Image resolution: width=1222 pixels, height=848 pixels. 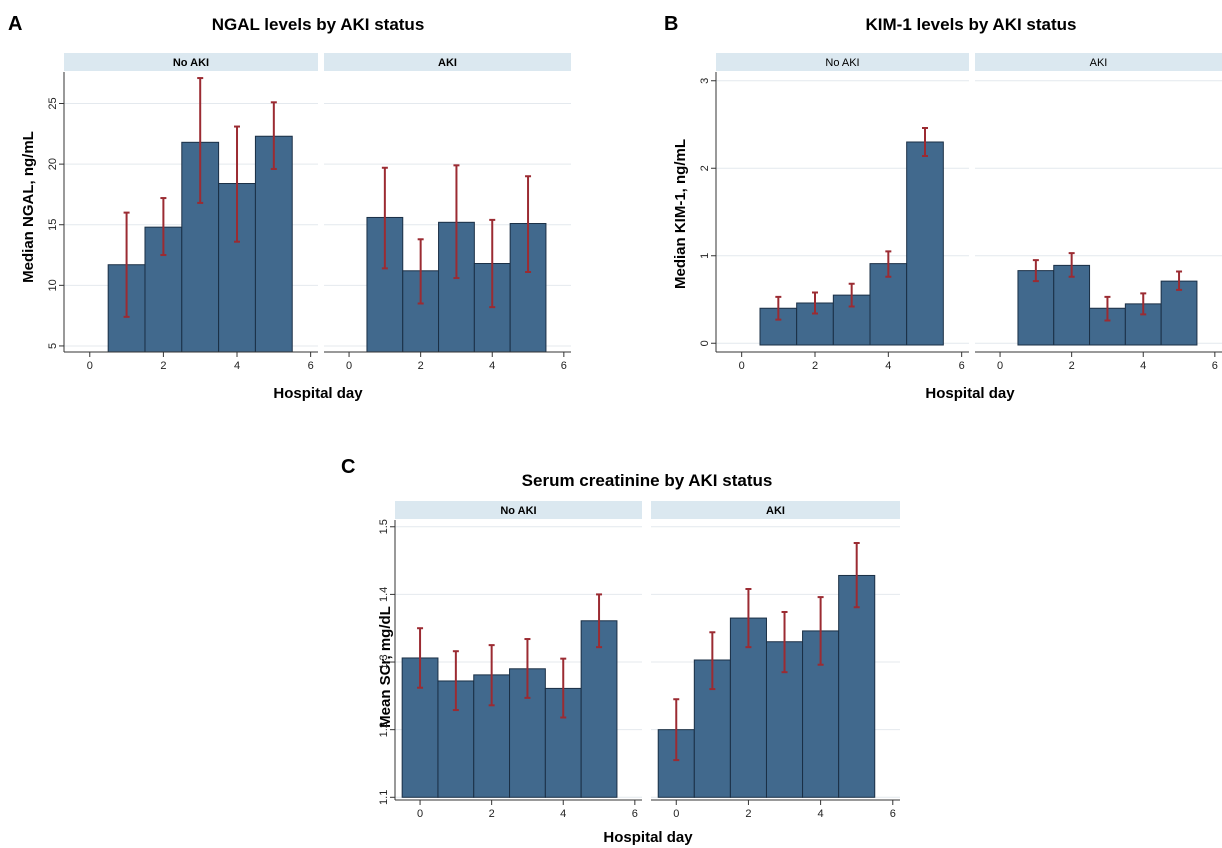 I want to click on panel-letter: B, so click(x=671, y=24).